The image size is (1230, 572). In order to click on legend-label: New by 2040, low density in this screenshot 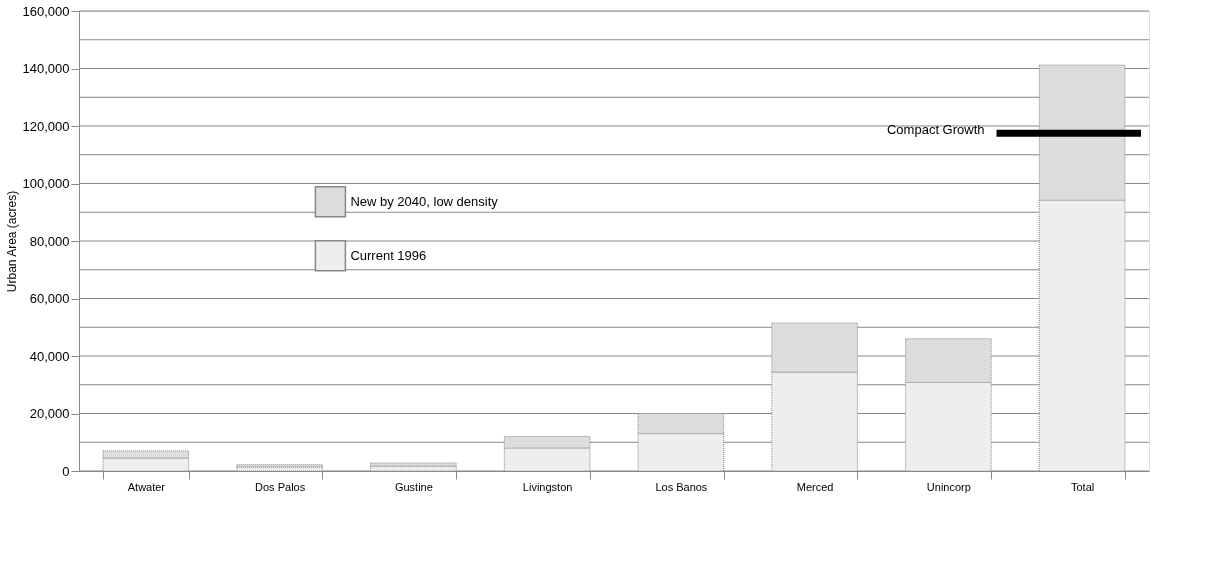, I will do `click(424, 201)`.